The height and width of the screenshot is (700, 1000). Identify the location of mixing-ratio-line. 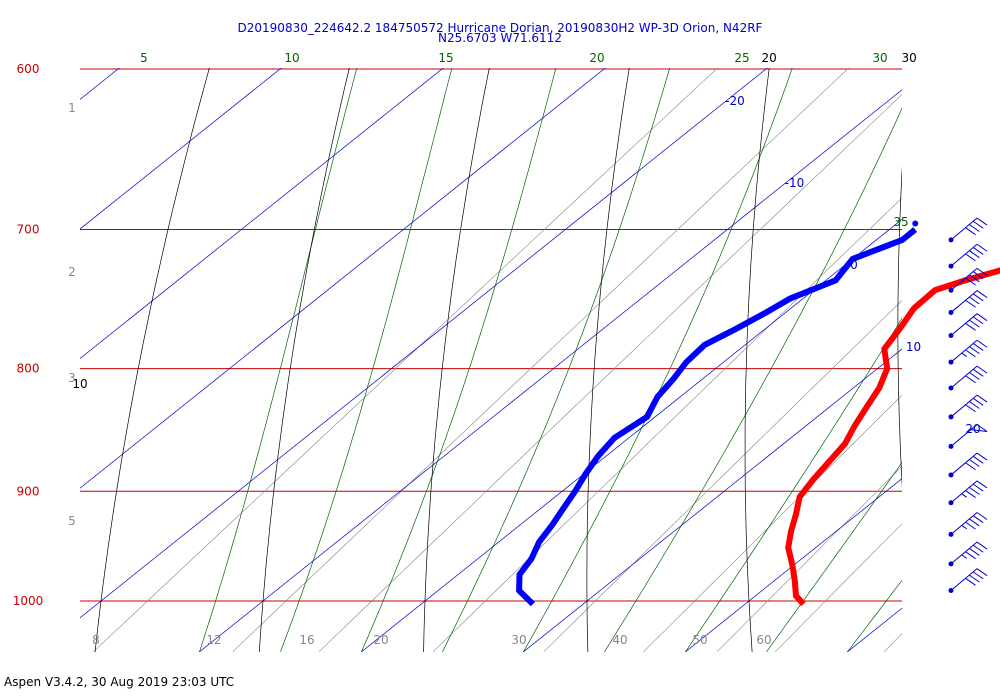
(838, 587).